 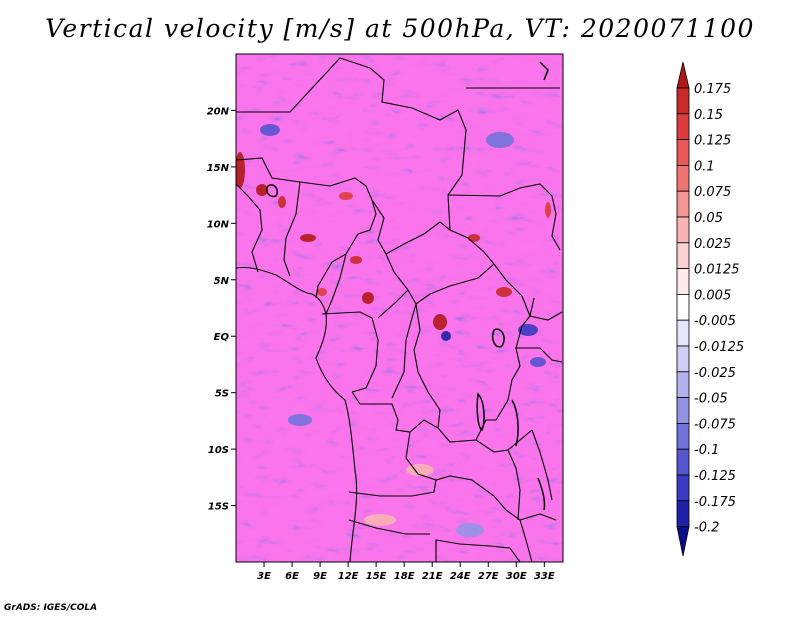 I want to click on colorbar-label: -0.05, so click(x=711, y=399).